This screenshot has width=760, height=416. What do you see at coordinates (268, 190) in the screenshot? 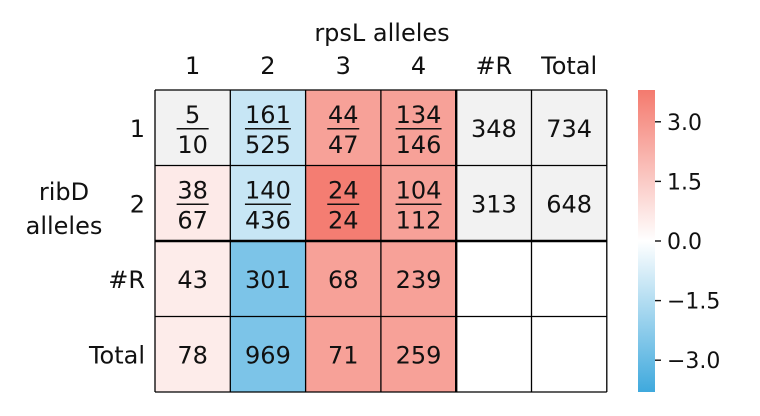
I see `cell-numerator: 140` at bounding box center [268, 190].